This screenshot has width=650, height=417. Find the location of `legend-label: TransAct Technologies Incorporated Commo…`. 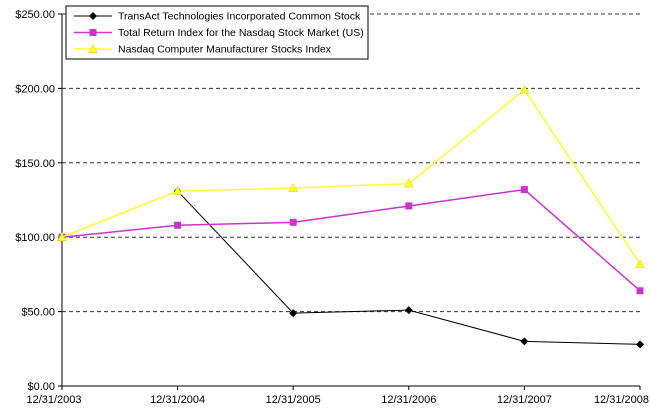

legend-label: TransAct Technologies Incorporated Commo… is located at coordinates (239, 17).